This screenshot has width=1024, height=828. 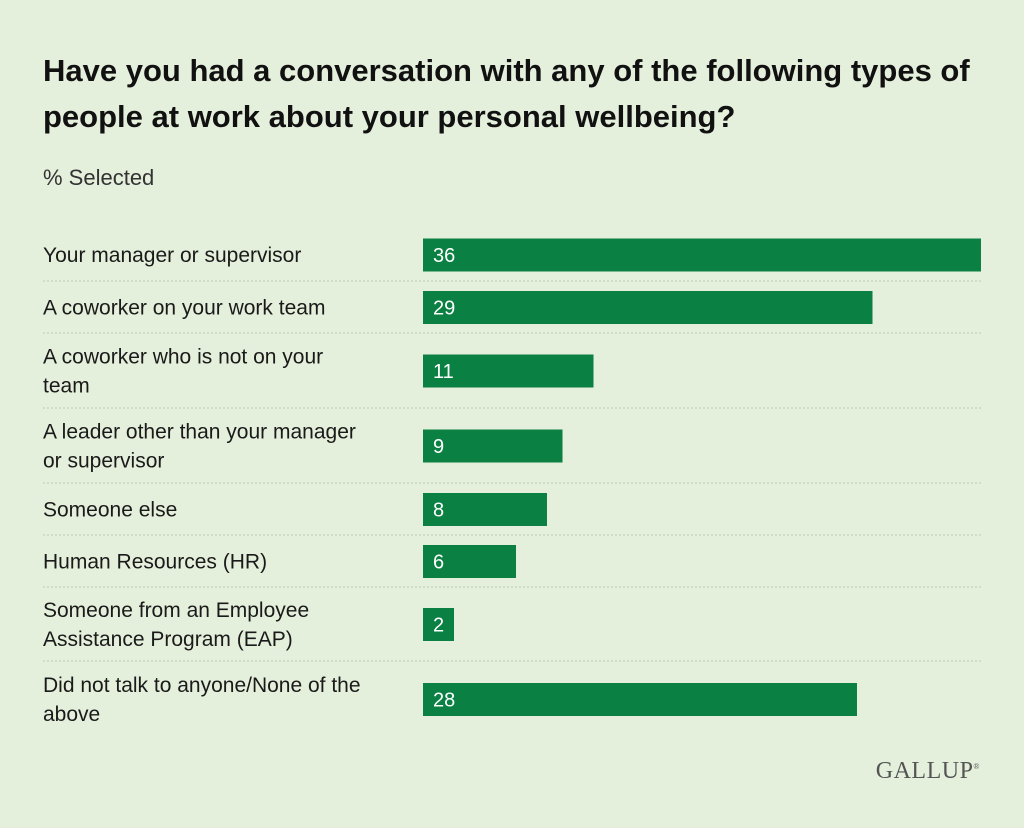 I want to click on category-label: A coworker on your work team, so click(x=184, y=308).